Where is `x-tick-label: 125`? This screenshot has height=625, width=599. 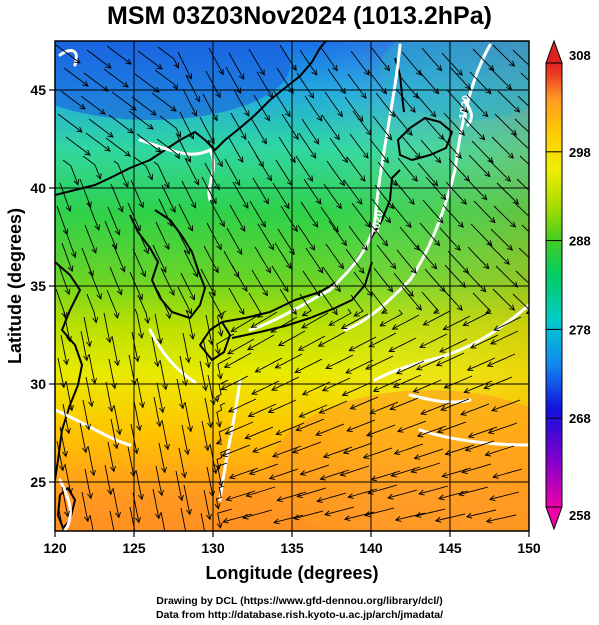 x-tick-label: 125 is located at coordinates (134, 548).